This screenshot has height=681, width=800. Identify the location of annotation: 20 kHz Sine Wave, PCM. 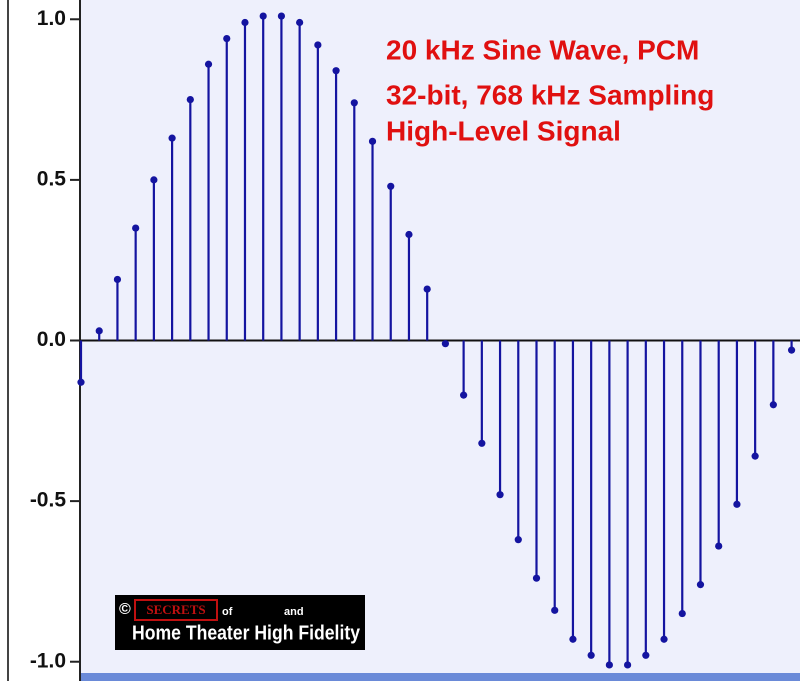
(542, 49).